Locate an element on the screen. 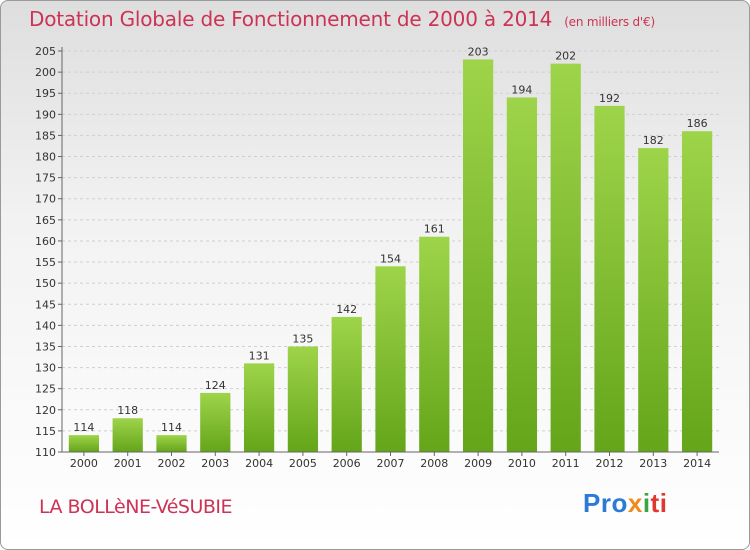  y-tick-label: 130 is located at coordinates (45, 368).